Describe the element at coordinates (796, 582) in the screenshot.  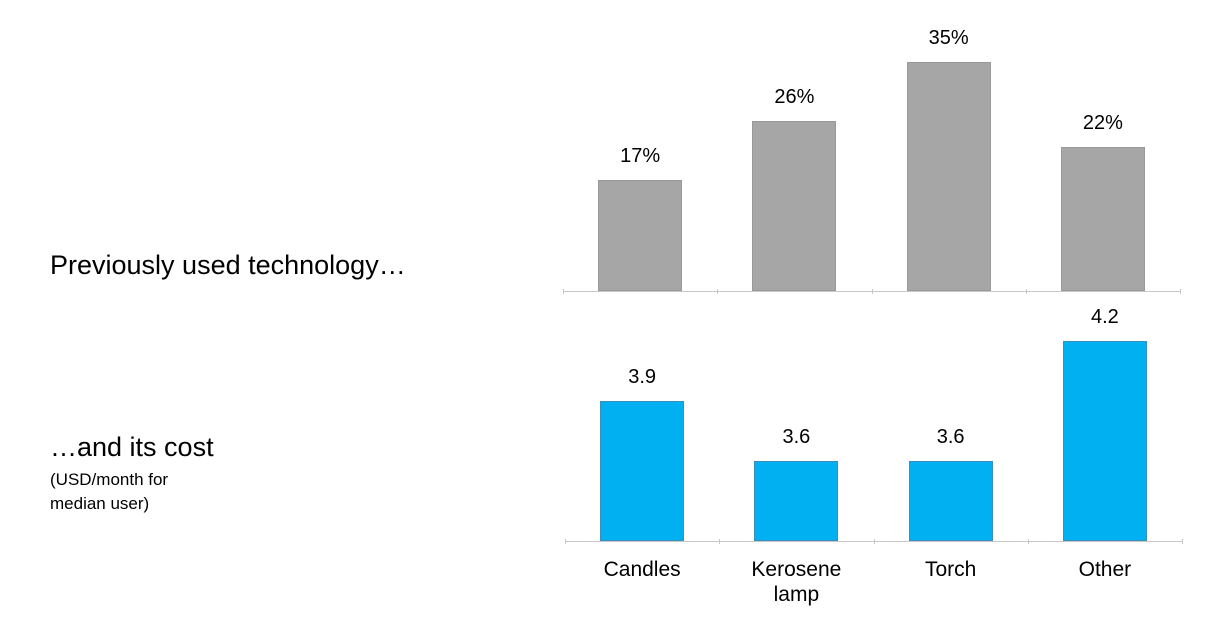
I see `x-tick-label: Kerosene lamp` at that location.